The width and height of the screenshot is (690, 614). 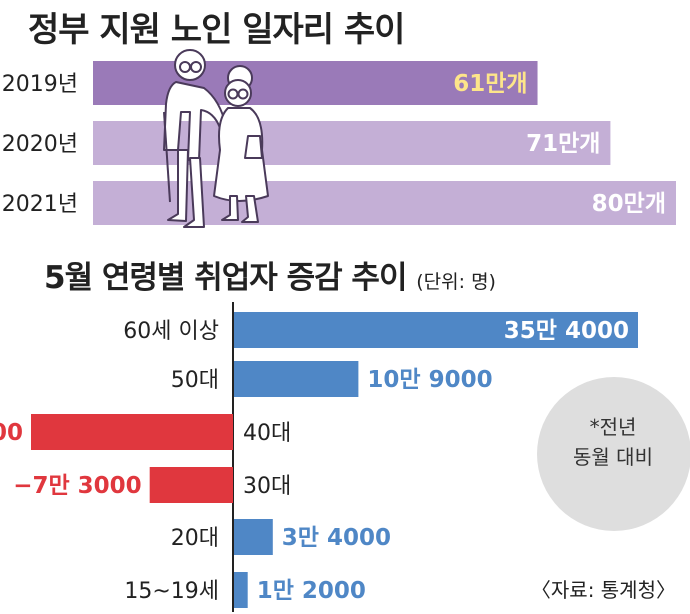 What do you see at coordinates (267, 486) in the screenshot?
I see `age-category-label: 30대` at bounding box center [267, 486].